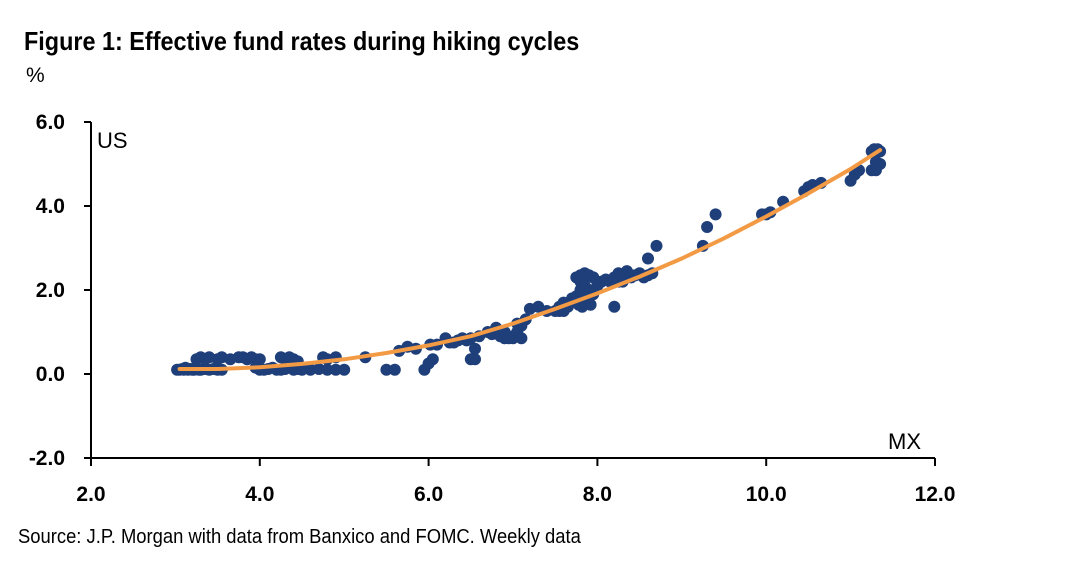  What do you see at coordinates (50, 122) in the screenshot?
I see `y-tick-label: 6.0` at bounding box center [50, 122].